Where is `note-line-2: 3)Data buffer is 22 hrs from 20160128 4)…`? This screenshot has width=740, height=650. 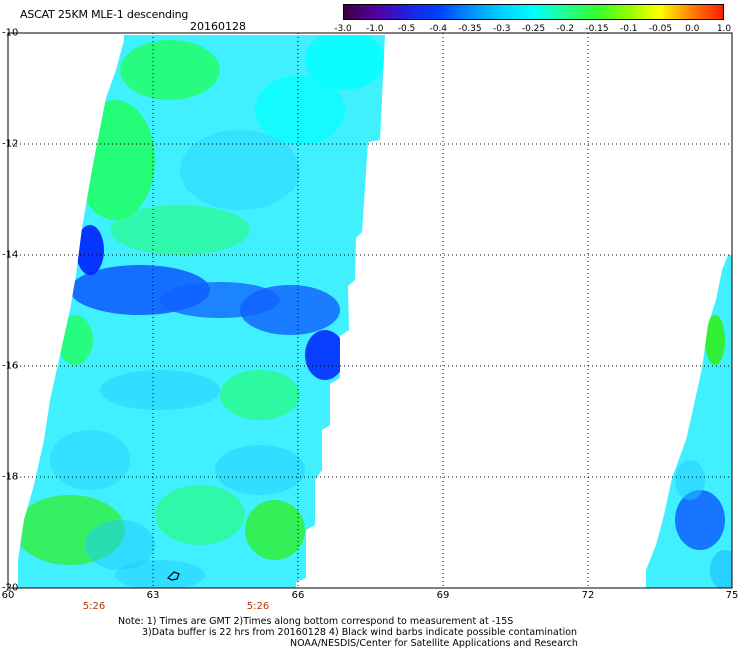
note-line-2: 3)Data buffer is 22 hrs from 20160128 4)… is located at coordinates (360, 632).